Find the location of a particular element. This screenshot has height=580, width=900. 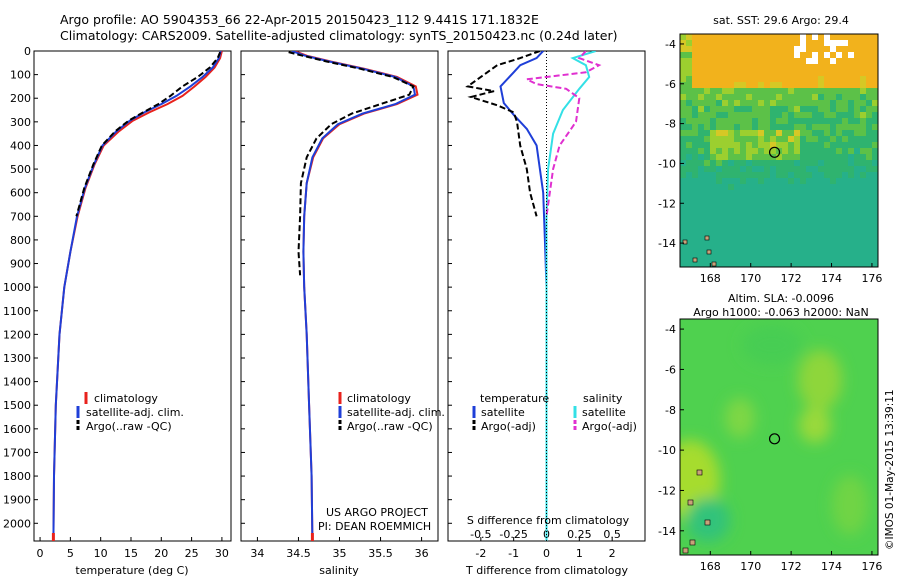

temperature-x-axis: 0 5 10 15 20 25 30 is located at coordinates (133, 548).